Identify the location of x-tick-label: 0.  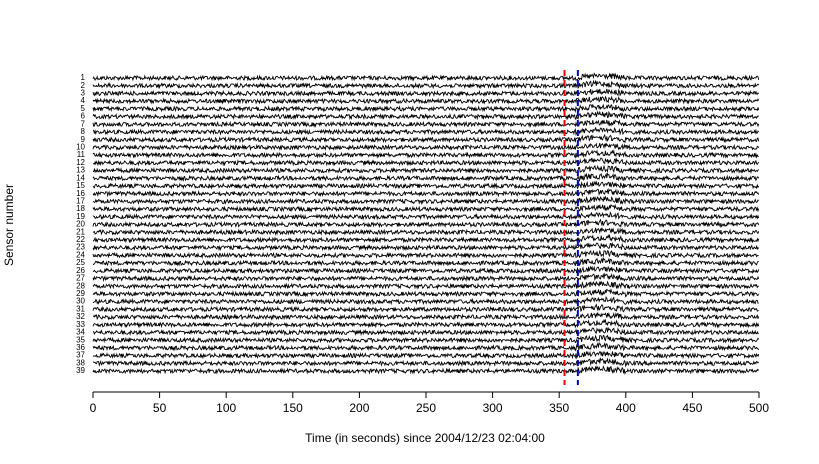
(93, 408).